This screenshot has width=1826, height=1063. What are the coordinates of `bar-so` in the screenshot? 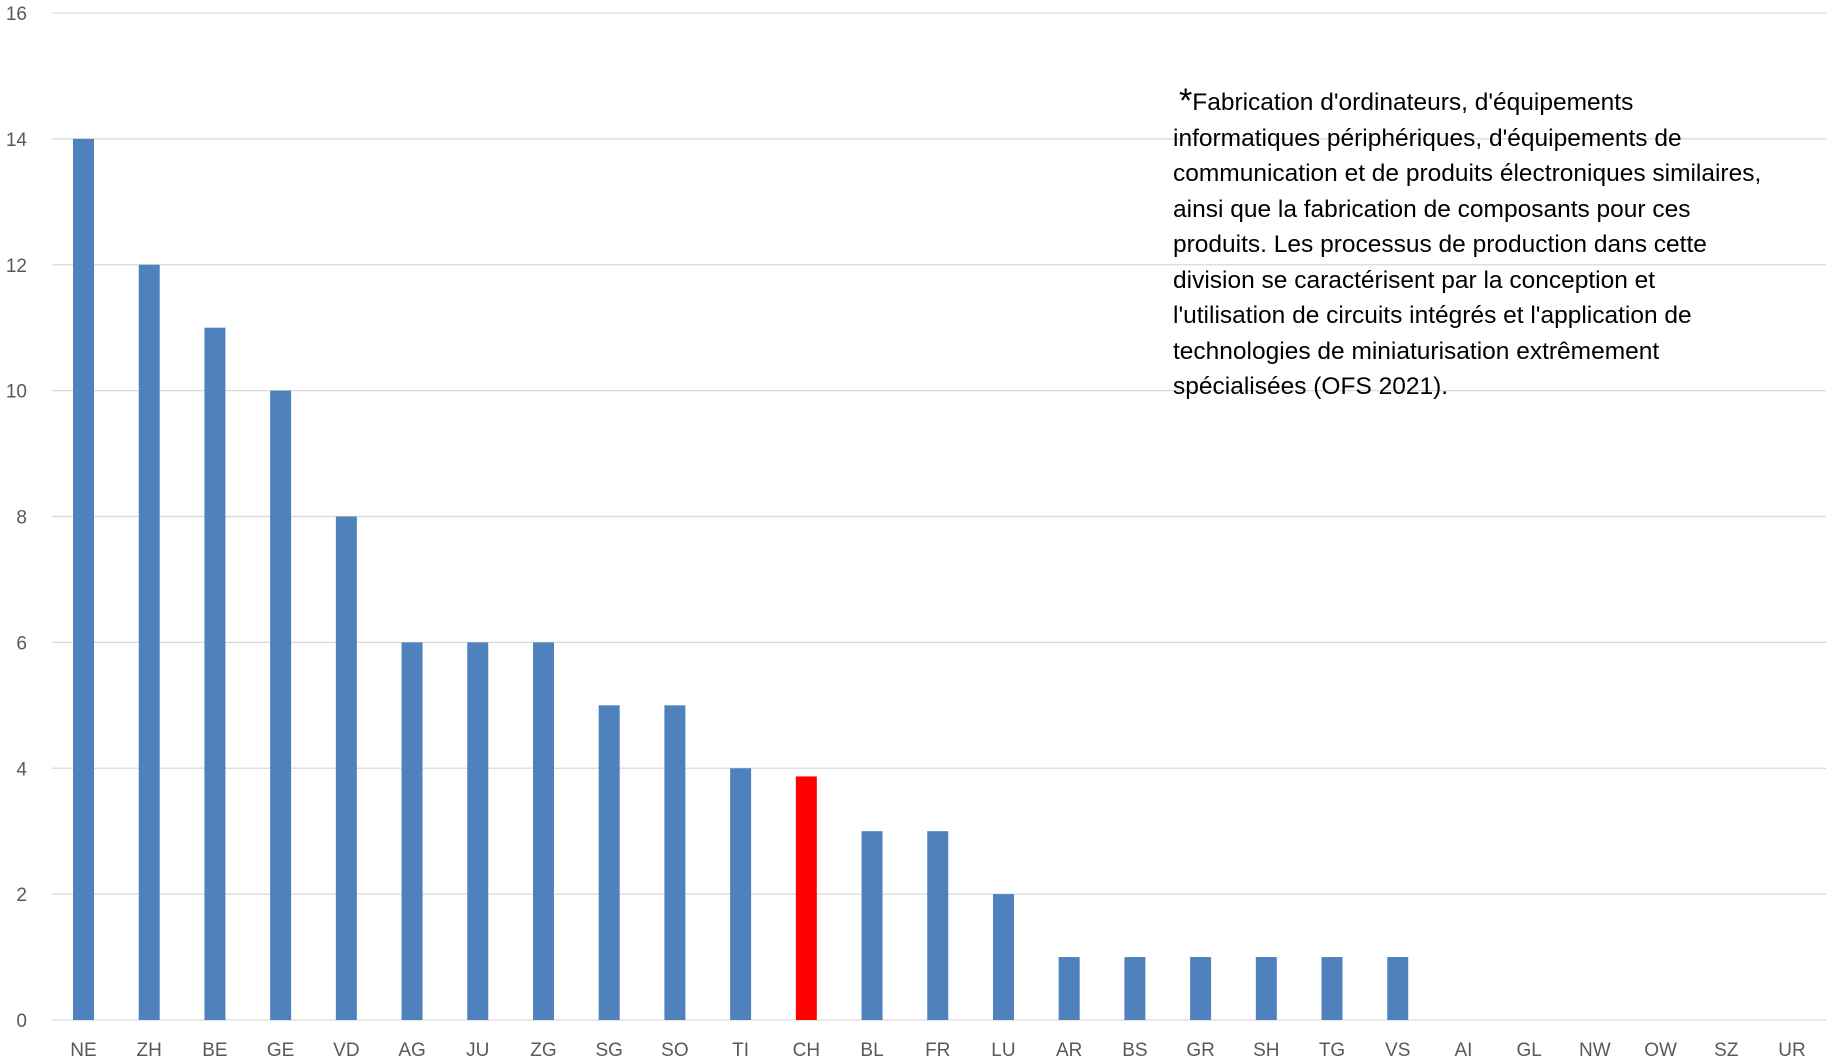 It's located at (675, 862).